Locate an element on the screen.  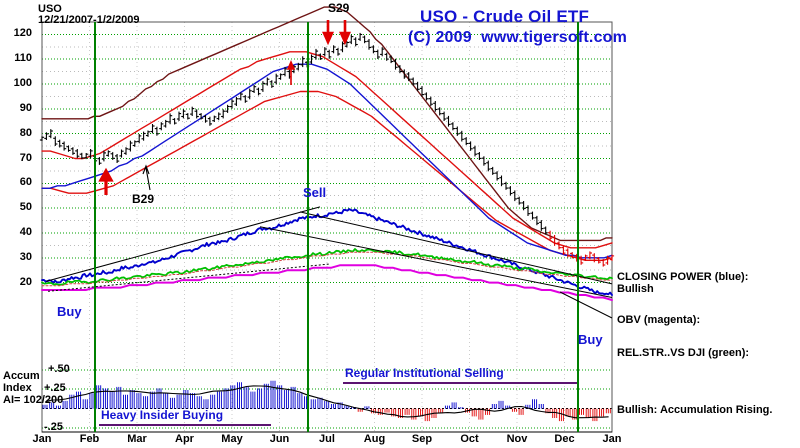
accum-tick-25: -.25 is located at coordinates (53, 427).